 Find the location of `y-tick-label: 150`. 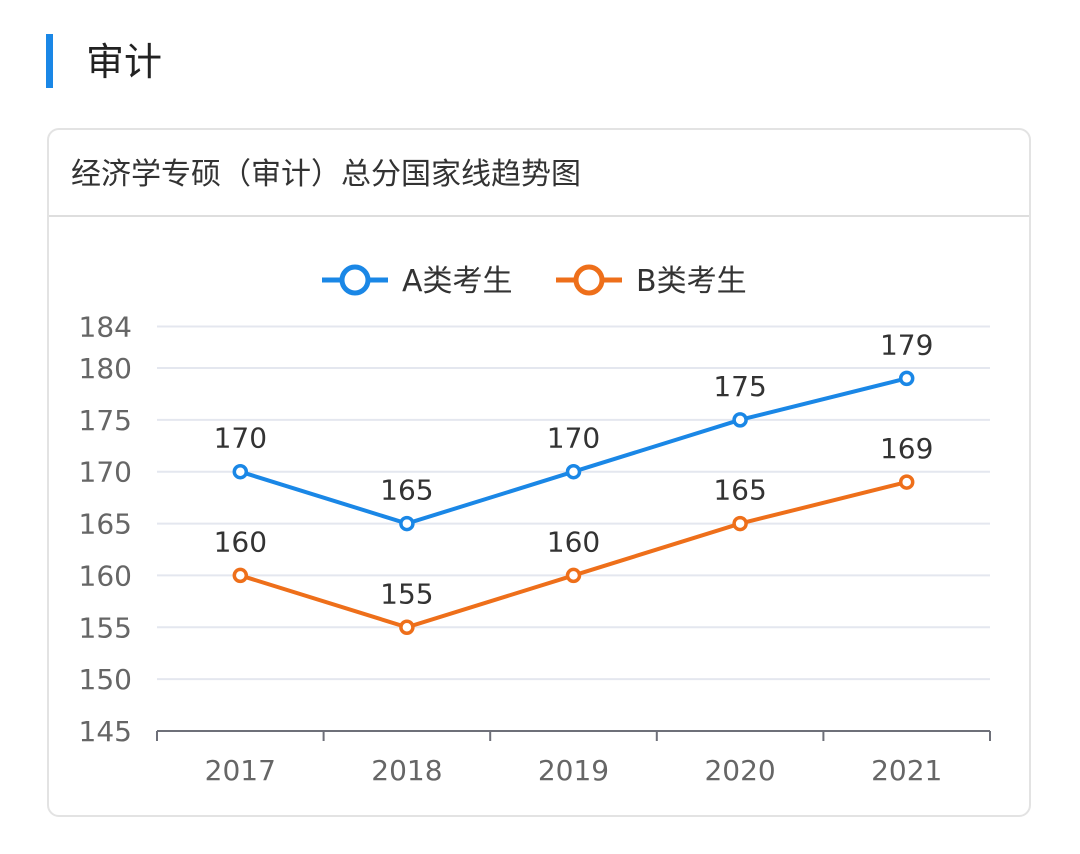

y-tick-label: 150 is located at coordinates (105, 679).